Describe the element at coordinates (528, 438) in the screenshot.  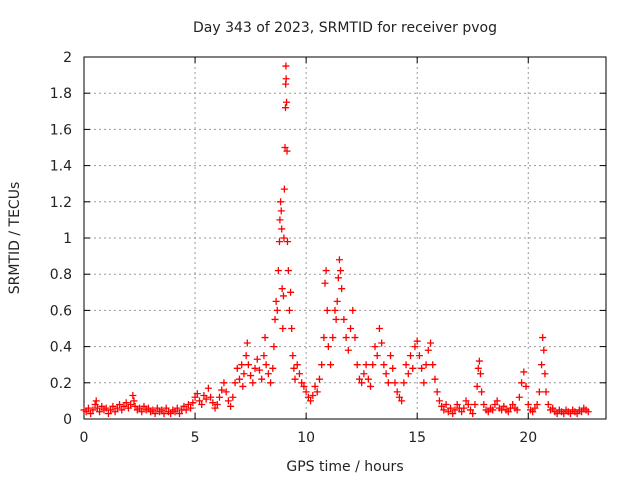
I see `x-tick-label: 20` at that location.